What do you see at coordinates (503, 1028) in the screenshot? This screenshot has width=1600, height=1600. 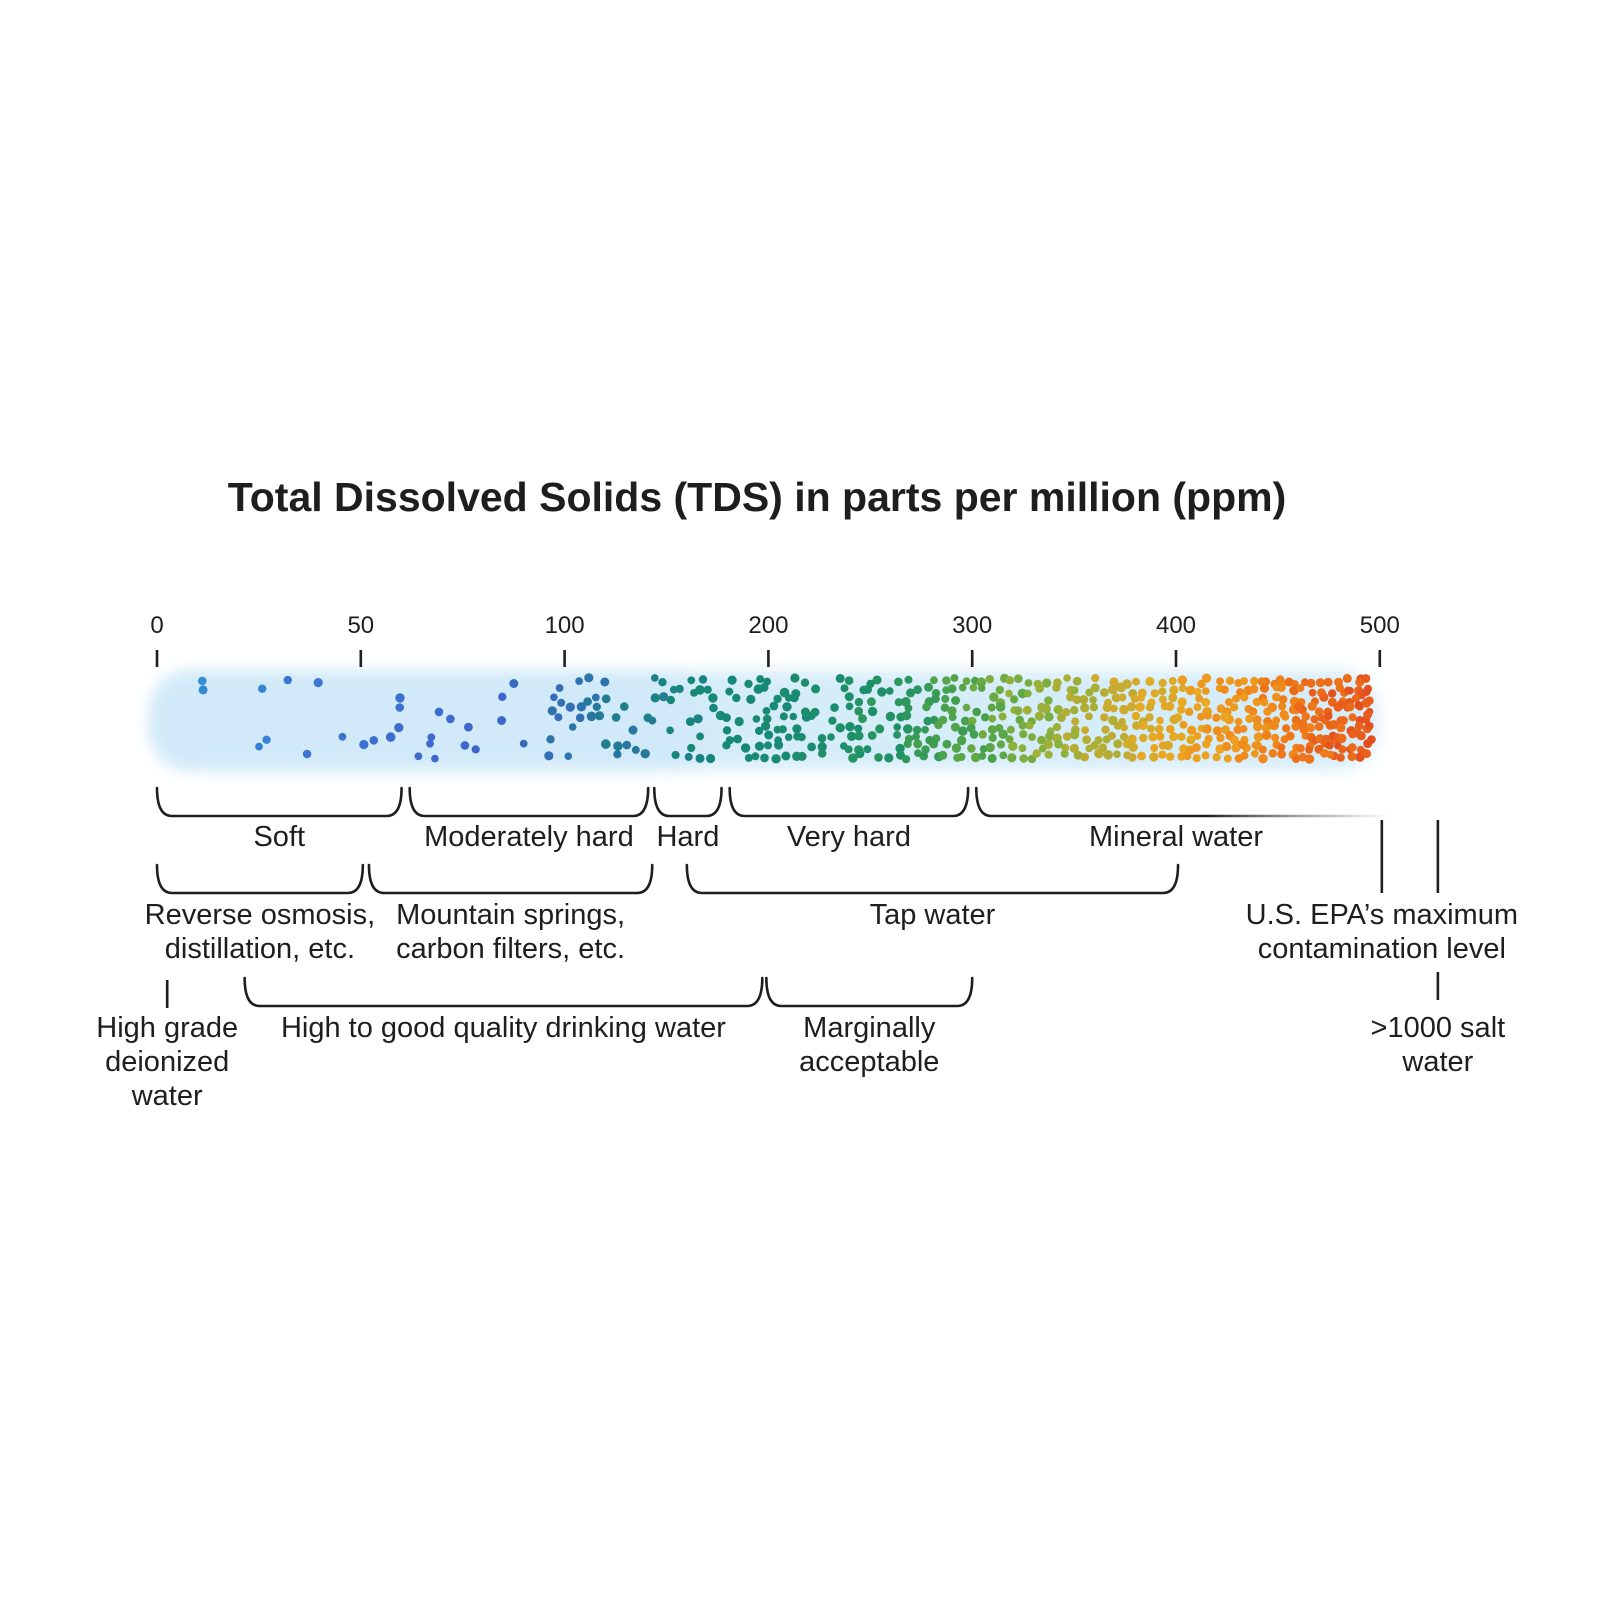 I see `label-high-to-good-quality-drinking-water: High to good quality drinking water` at bounding box center [503, 1028].